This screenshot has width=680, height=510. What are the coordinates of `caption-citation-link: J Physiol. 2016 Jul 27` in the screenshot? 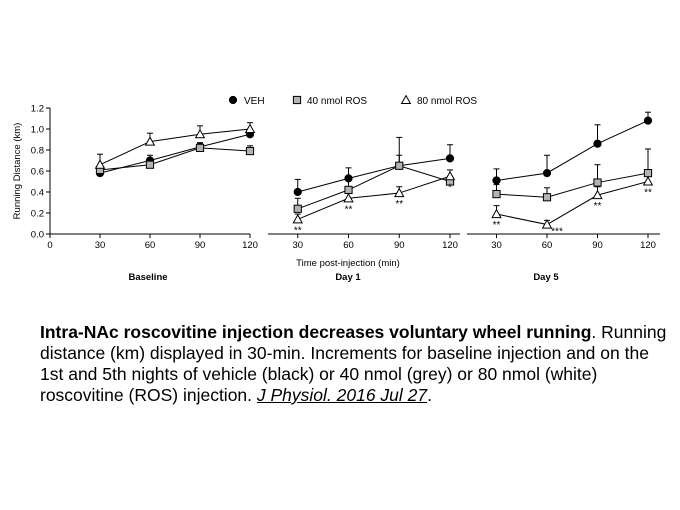 It's located at (342, 395).